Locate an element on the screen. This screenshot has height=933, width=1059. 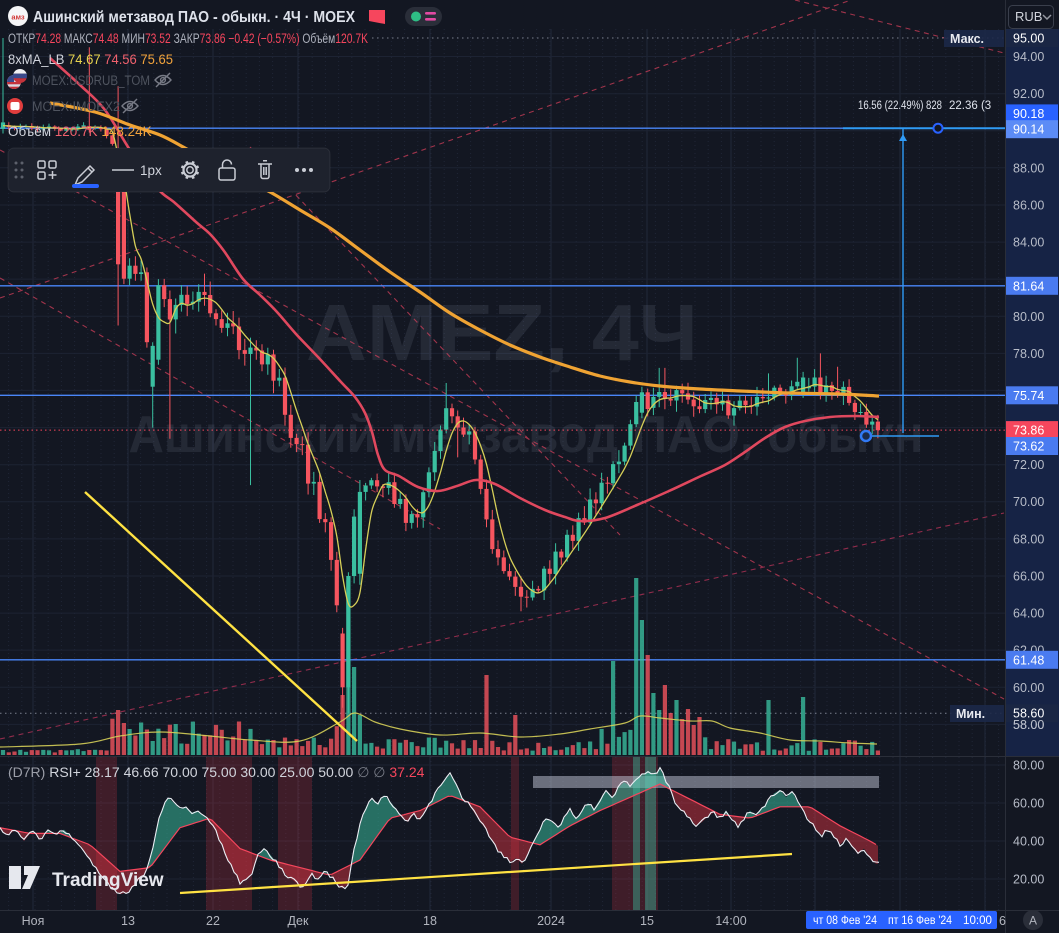
svg-text: 70.00 is located at coordinates (1028, 502).